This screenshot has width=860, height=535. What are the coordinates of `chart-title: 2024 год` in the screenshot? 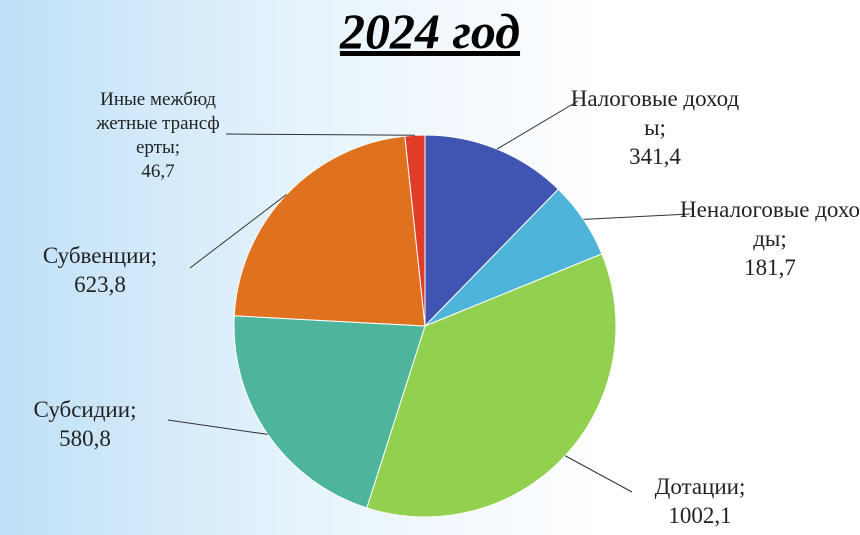 It's located at (430, 31).